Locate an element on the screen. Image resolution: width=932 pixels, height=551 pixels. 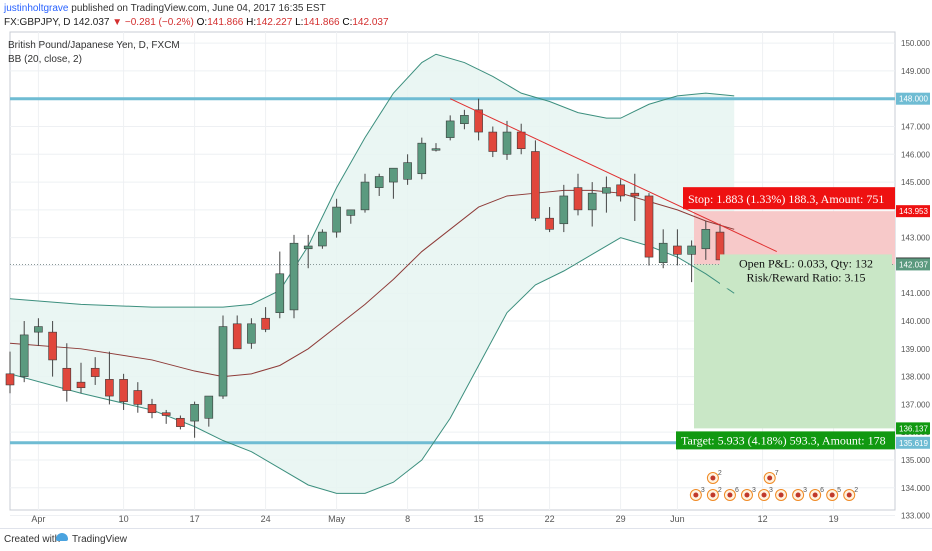
high-label: H: is located at coordinates (251, 22).